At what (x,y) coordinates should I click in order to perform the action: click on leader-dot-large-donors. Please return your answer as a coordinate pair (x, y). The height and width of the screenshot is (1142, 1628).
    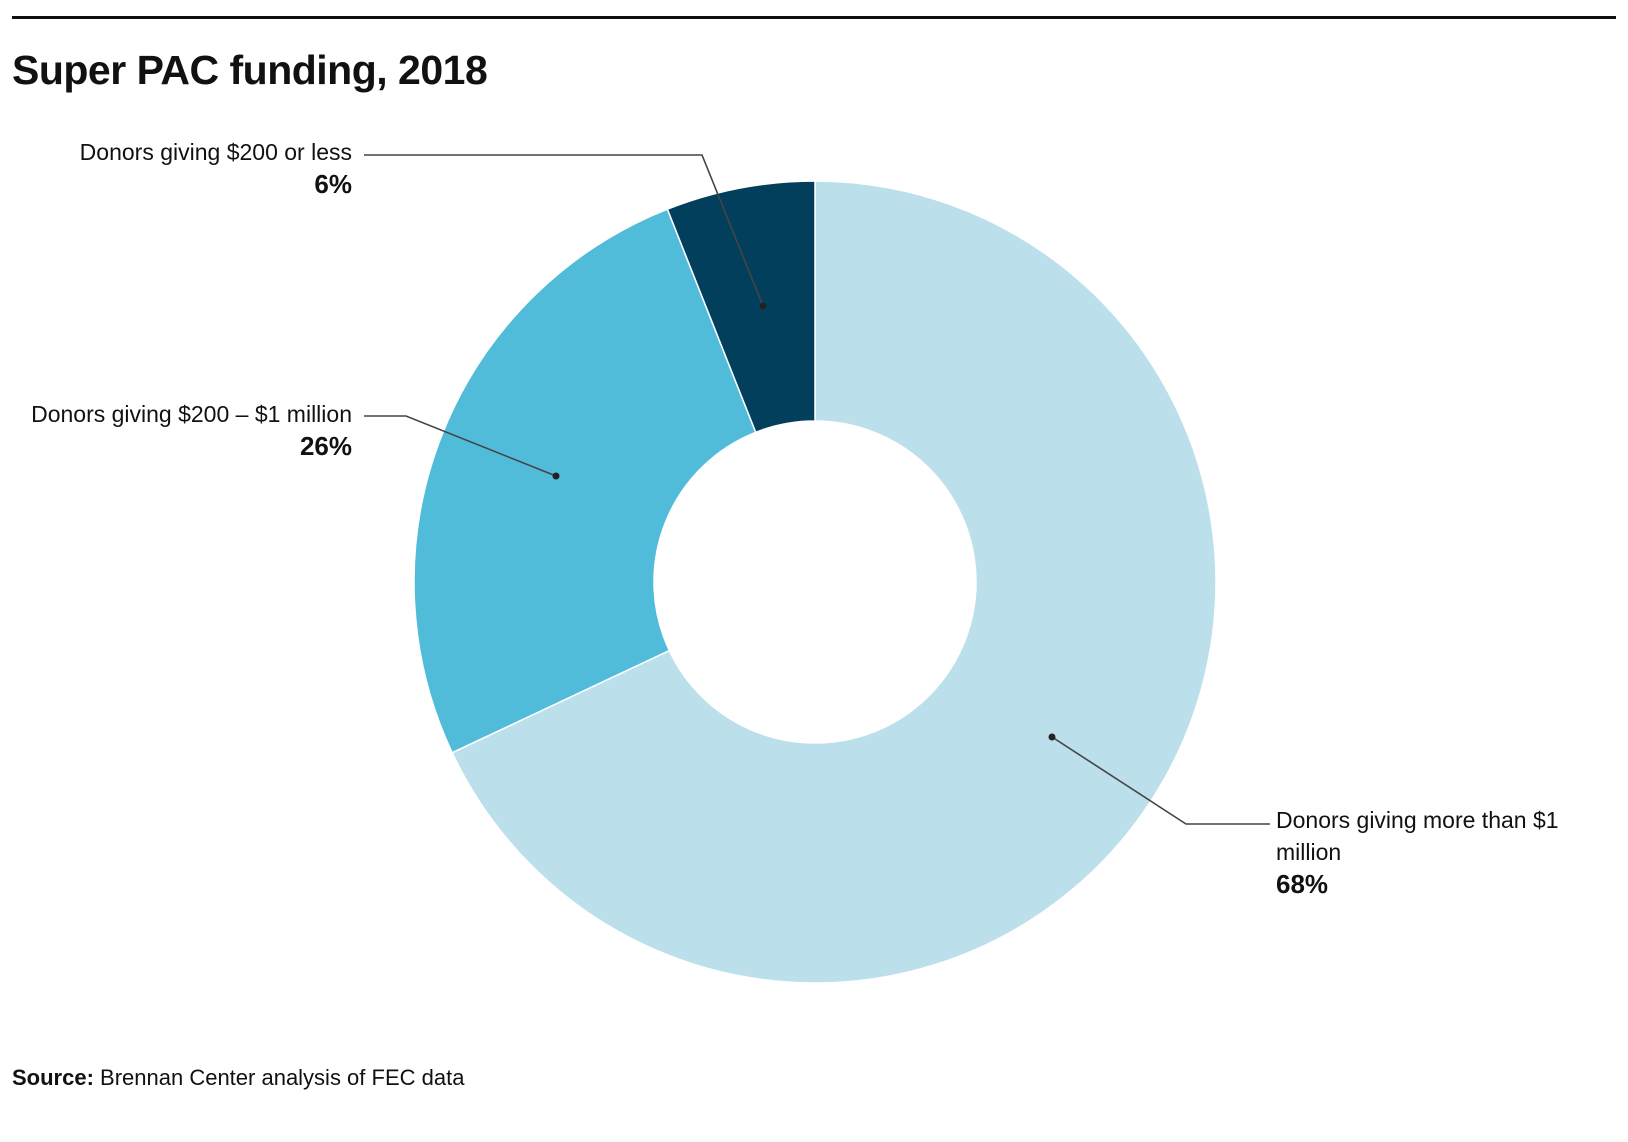
    Looking at the image, I should click on (1052, 737).